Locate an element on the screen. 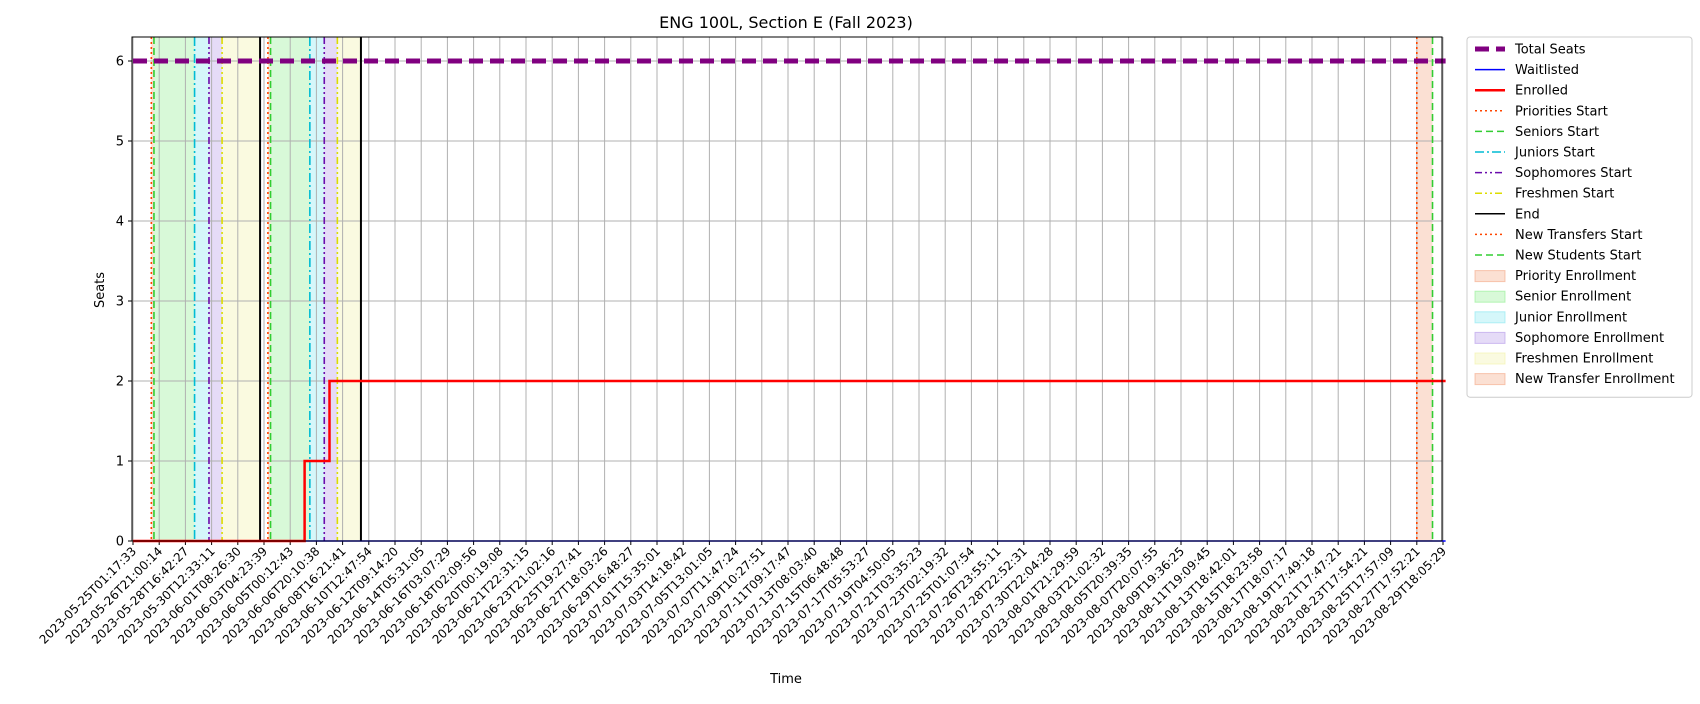  legend-label: Sophomores Start is located at coordinates (1573, 173).